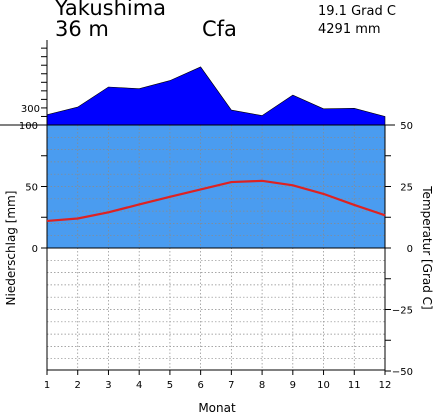  What do you see at coordinates (354, 385) in the screenshot?
I see `x-tick-label: 11` at bounding box center [354, 385].